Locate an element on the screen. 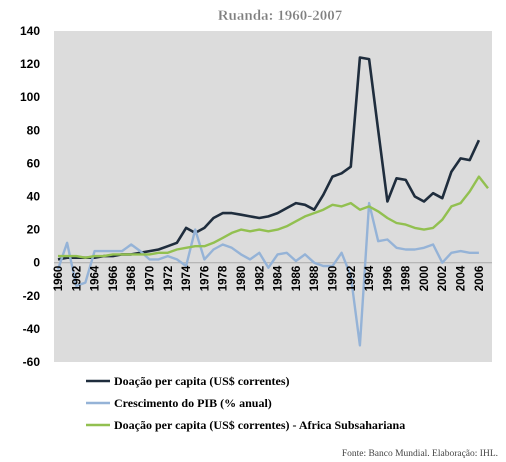 The height and width of the screenshot is (462, 506). x-tick-label: 1996 is located at coordinates (388, 279).